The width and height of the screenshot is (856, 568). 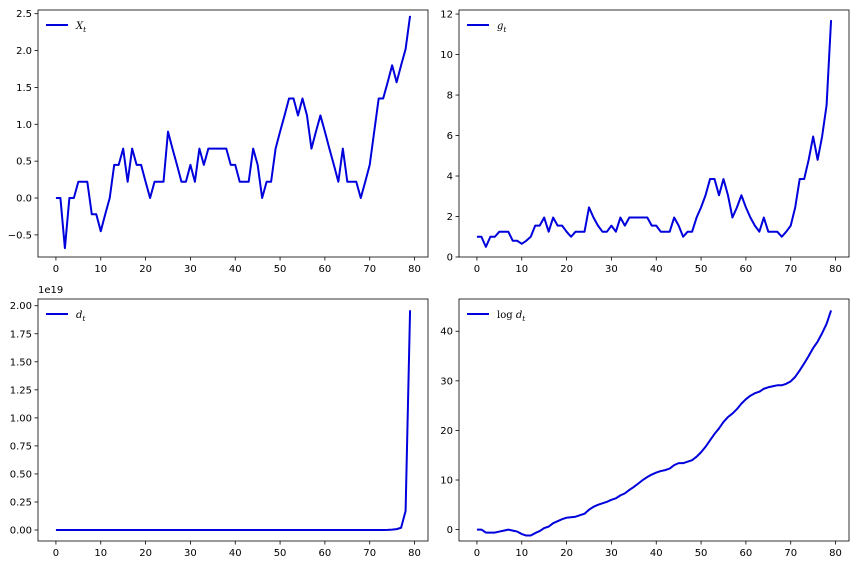 What do you see at coordinates (450, 96) in the screenshot?
I see `y-tick-label: 8` at bounding box center [450, 96].